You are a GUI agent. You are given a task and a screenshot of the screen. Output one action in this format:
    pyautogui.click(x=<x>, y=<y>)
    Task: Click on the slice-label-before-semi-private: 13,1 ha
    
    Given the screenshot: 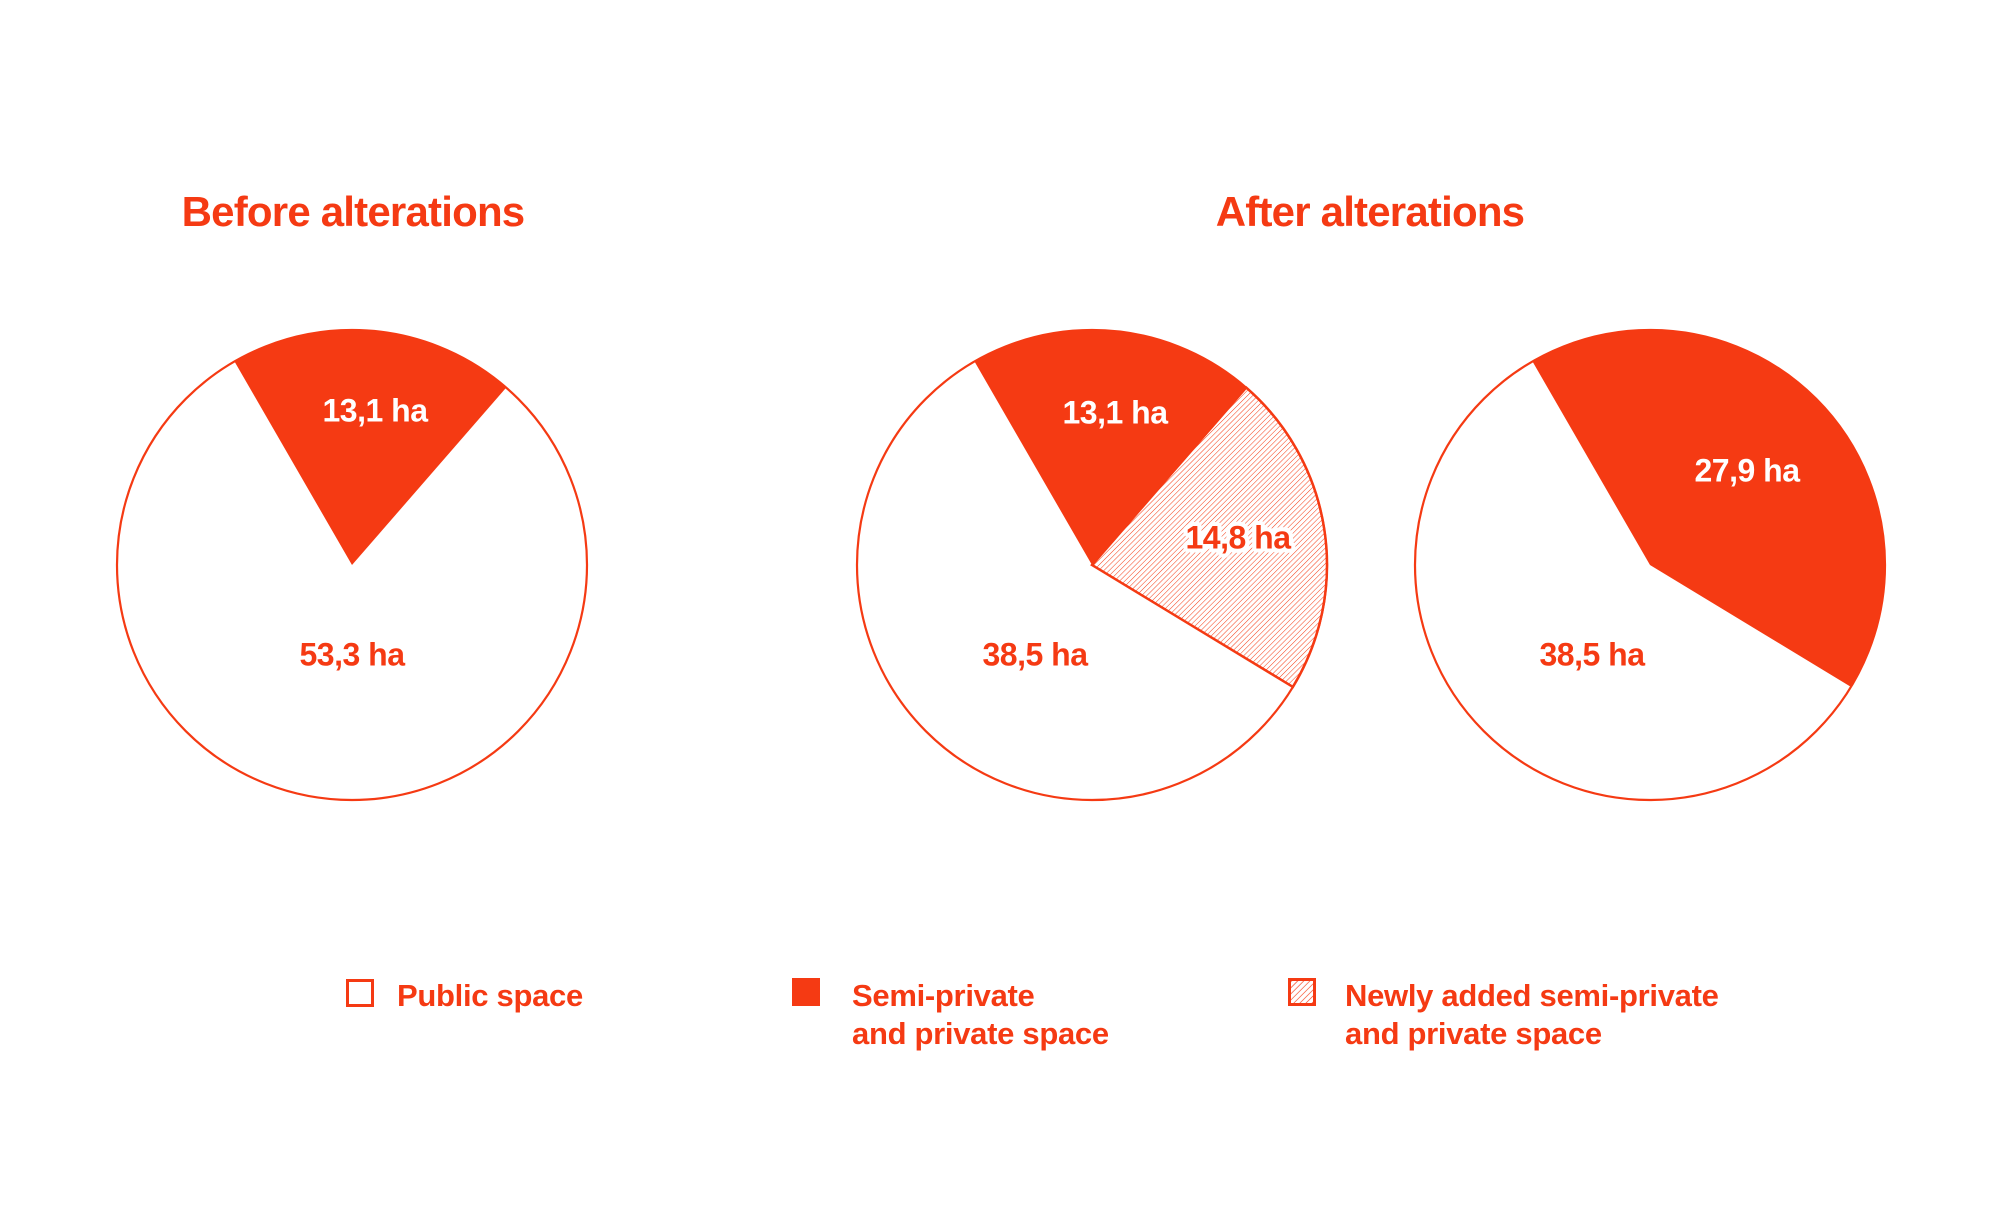 What is the action you would take?
    pyautogui.click(x=375, y=410)
    